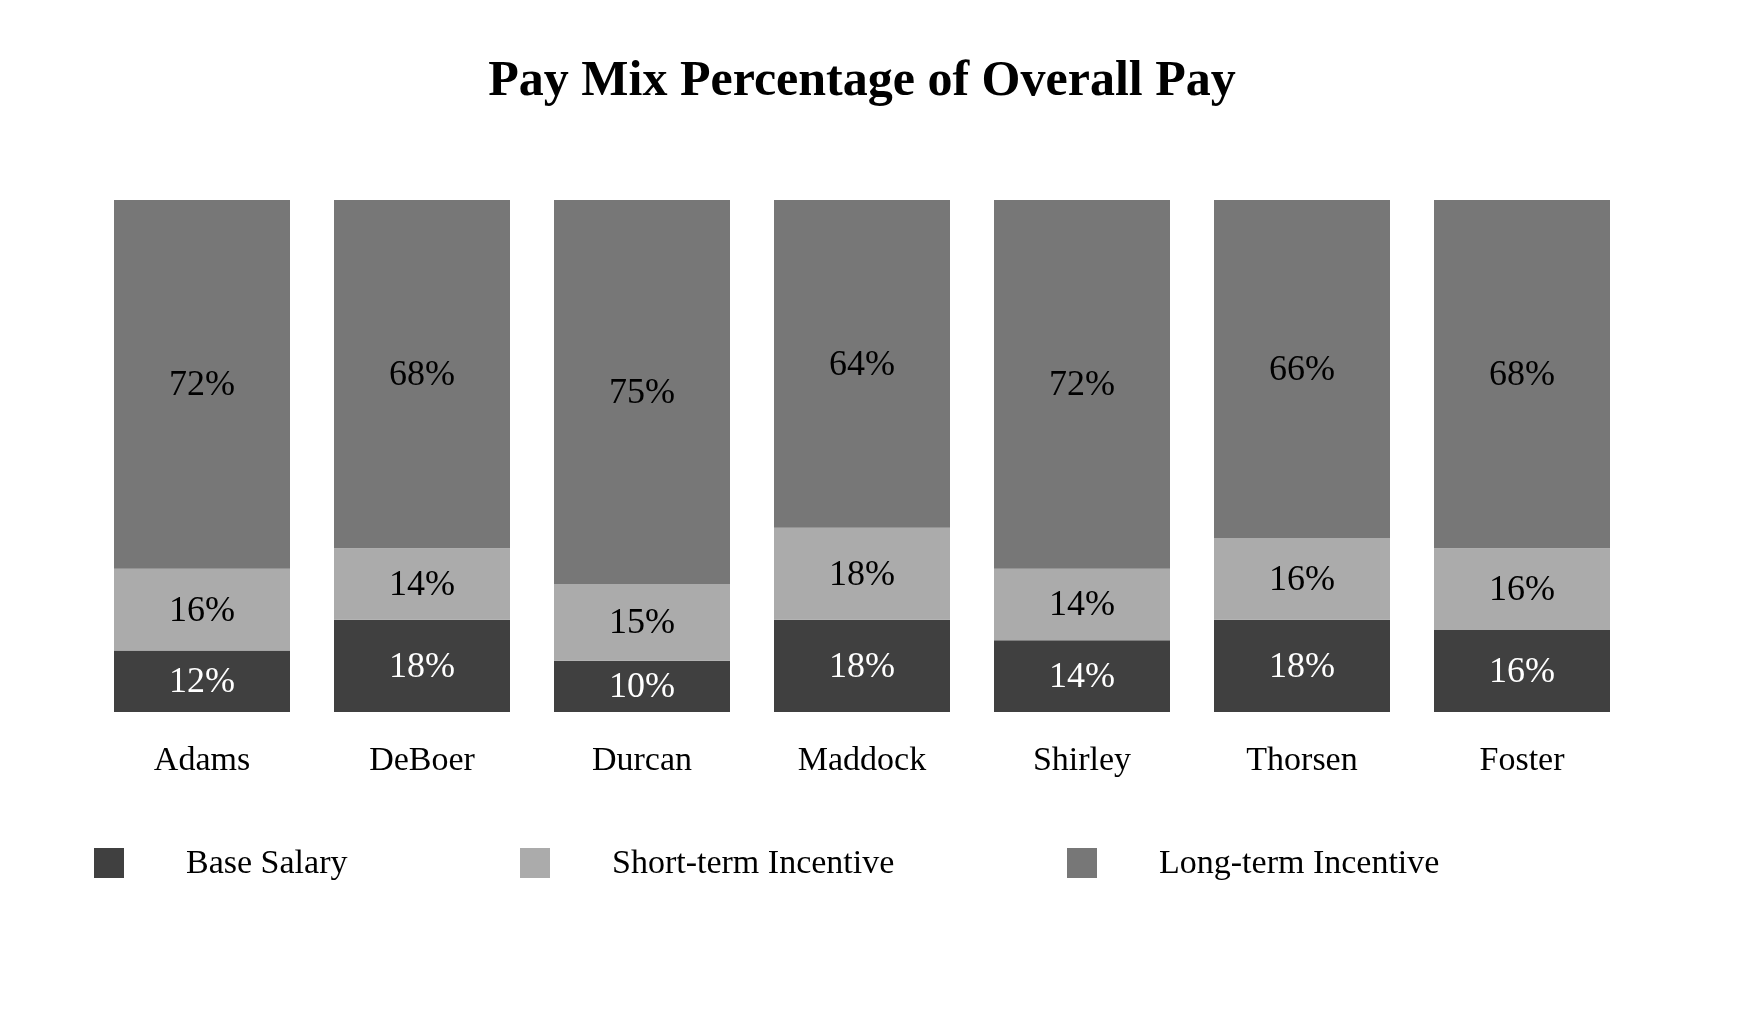 The width and height of the screenshot is (1754, 1020). I want to click on x-tick-label: Thorsen, so click(1302, 758).